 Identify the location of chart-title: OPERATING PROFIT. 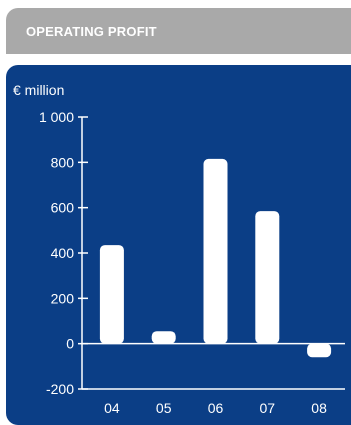
(91, 31).